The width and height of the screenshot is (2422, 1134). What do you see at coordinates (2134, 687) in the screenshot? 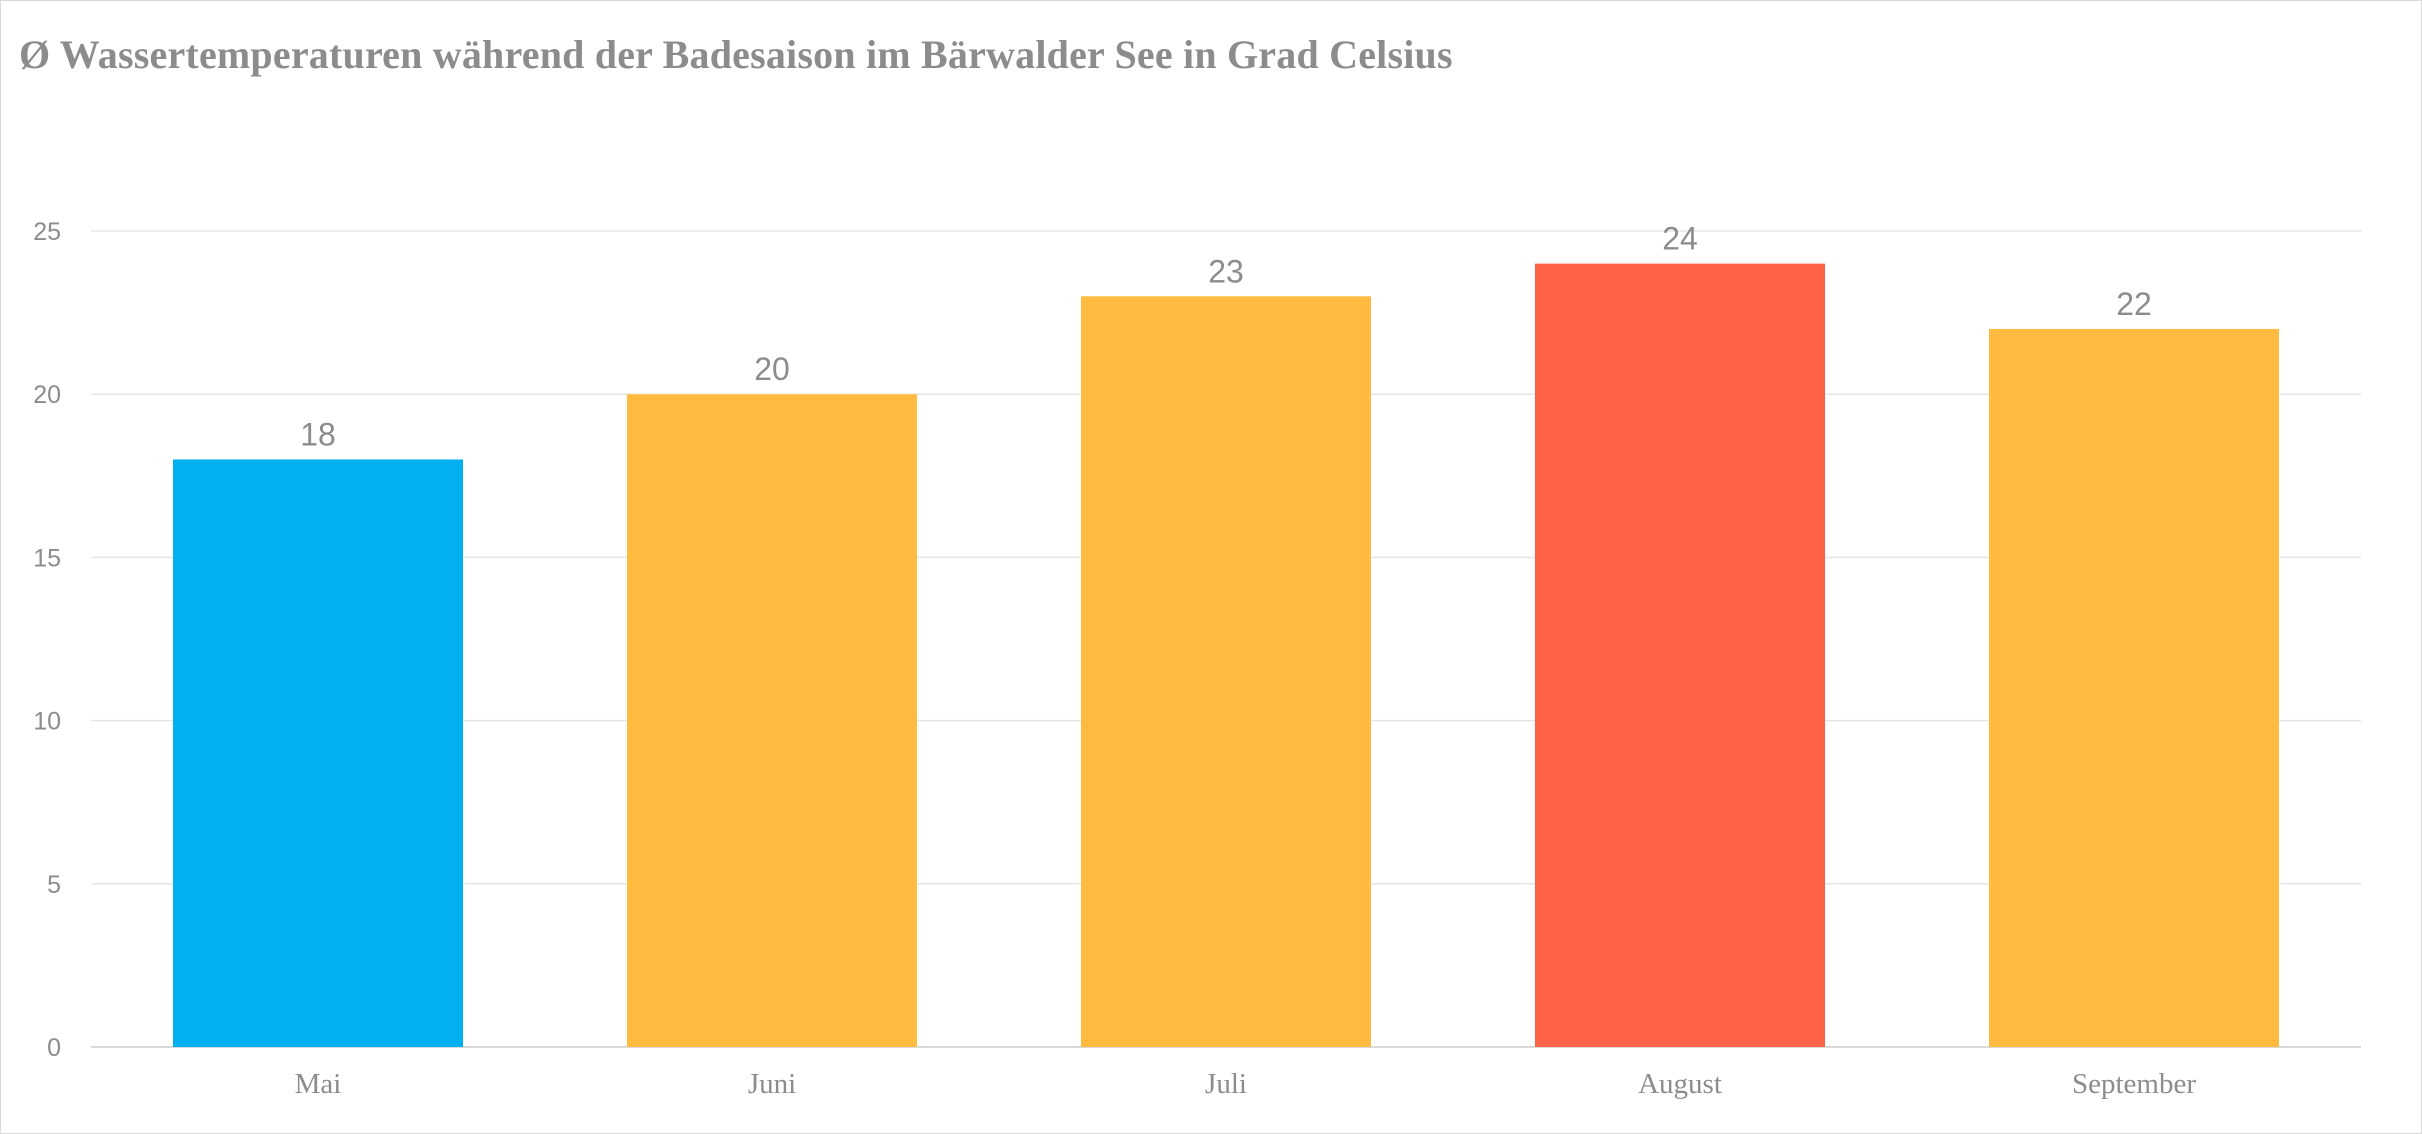
I see `bar-september` at bounding box center [2134, 687].